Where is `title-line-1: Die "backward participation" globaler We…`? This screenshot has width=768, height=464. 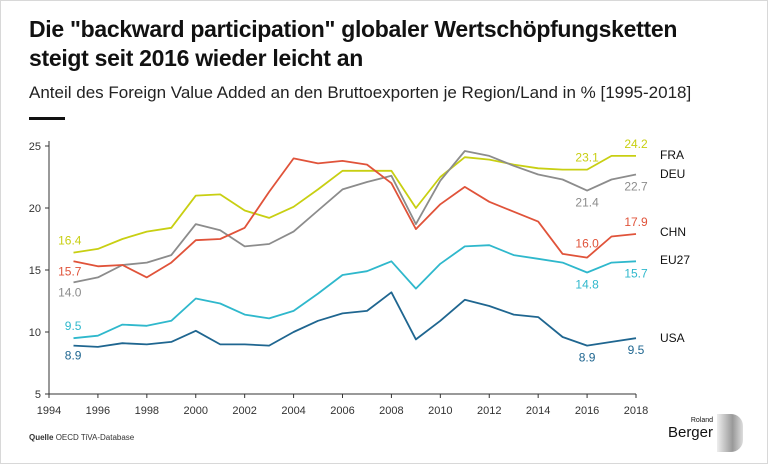
title-line-1: Die "backward participation" globaler We… is located at coordinates (353, 29).